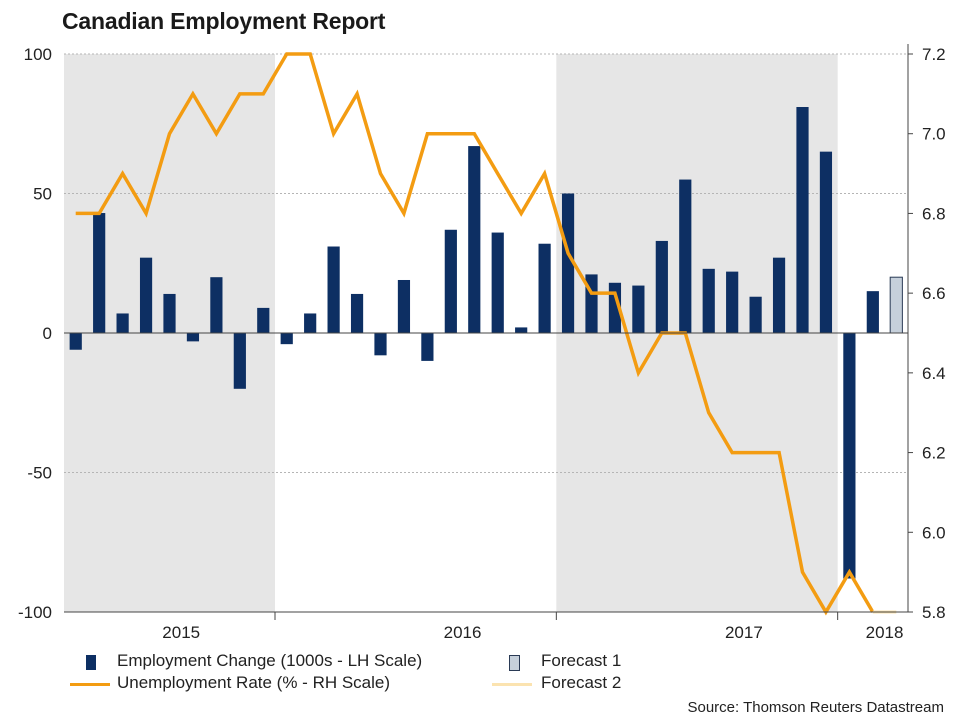 This screenshot has height=720, width=960. I want to click on year-label: 2016, so click(463, 632).